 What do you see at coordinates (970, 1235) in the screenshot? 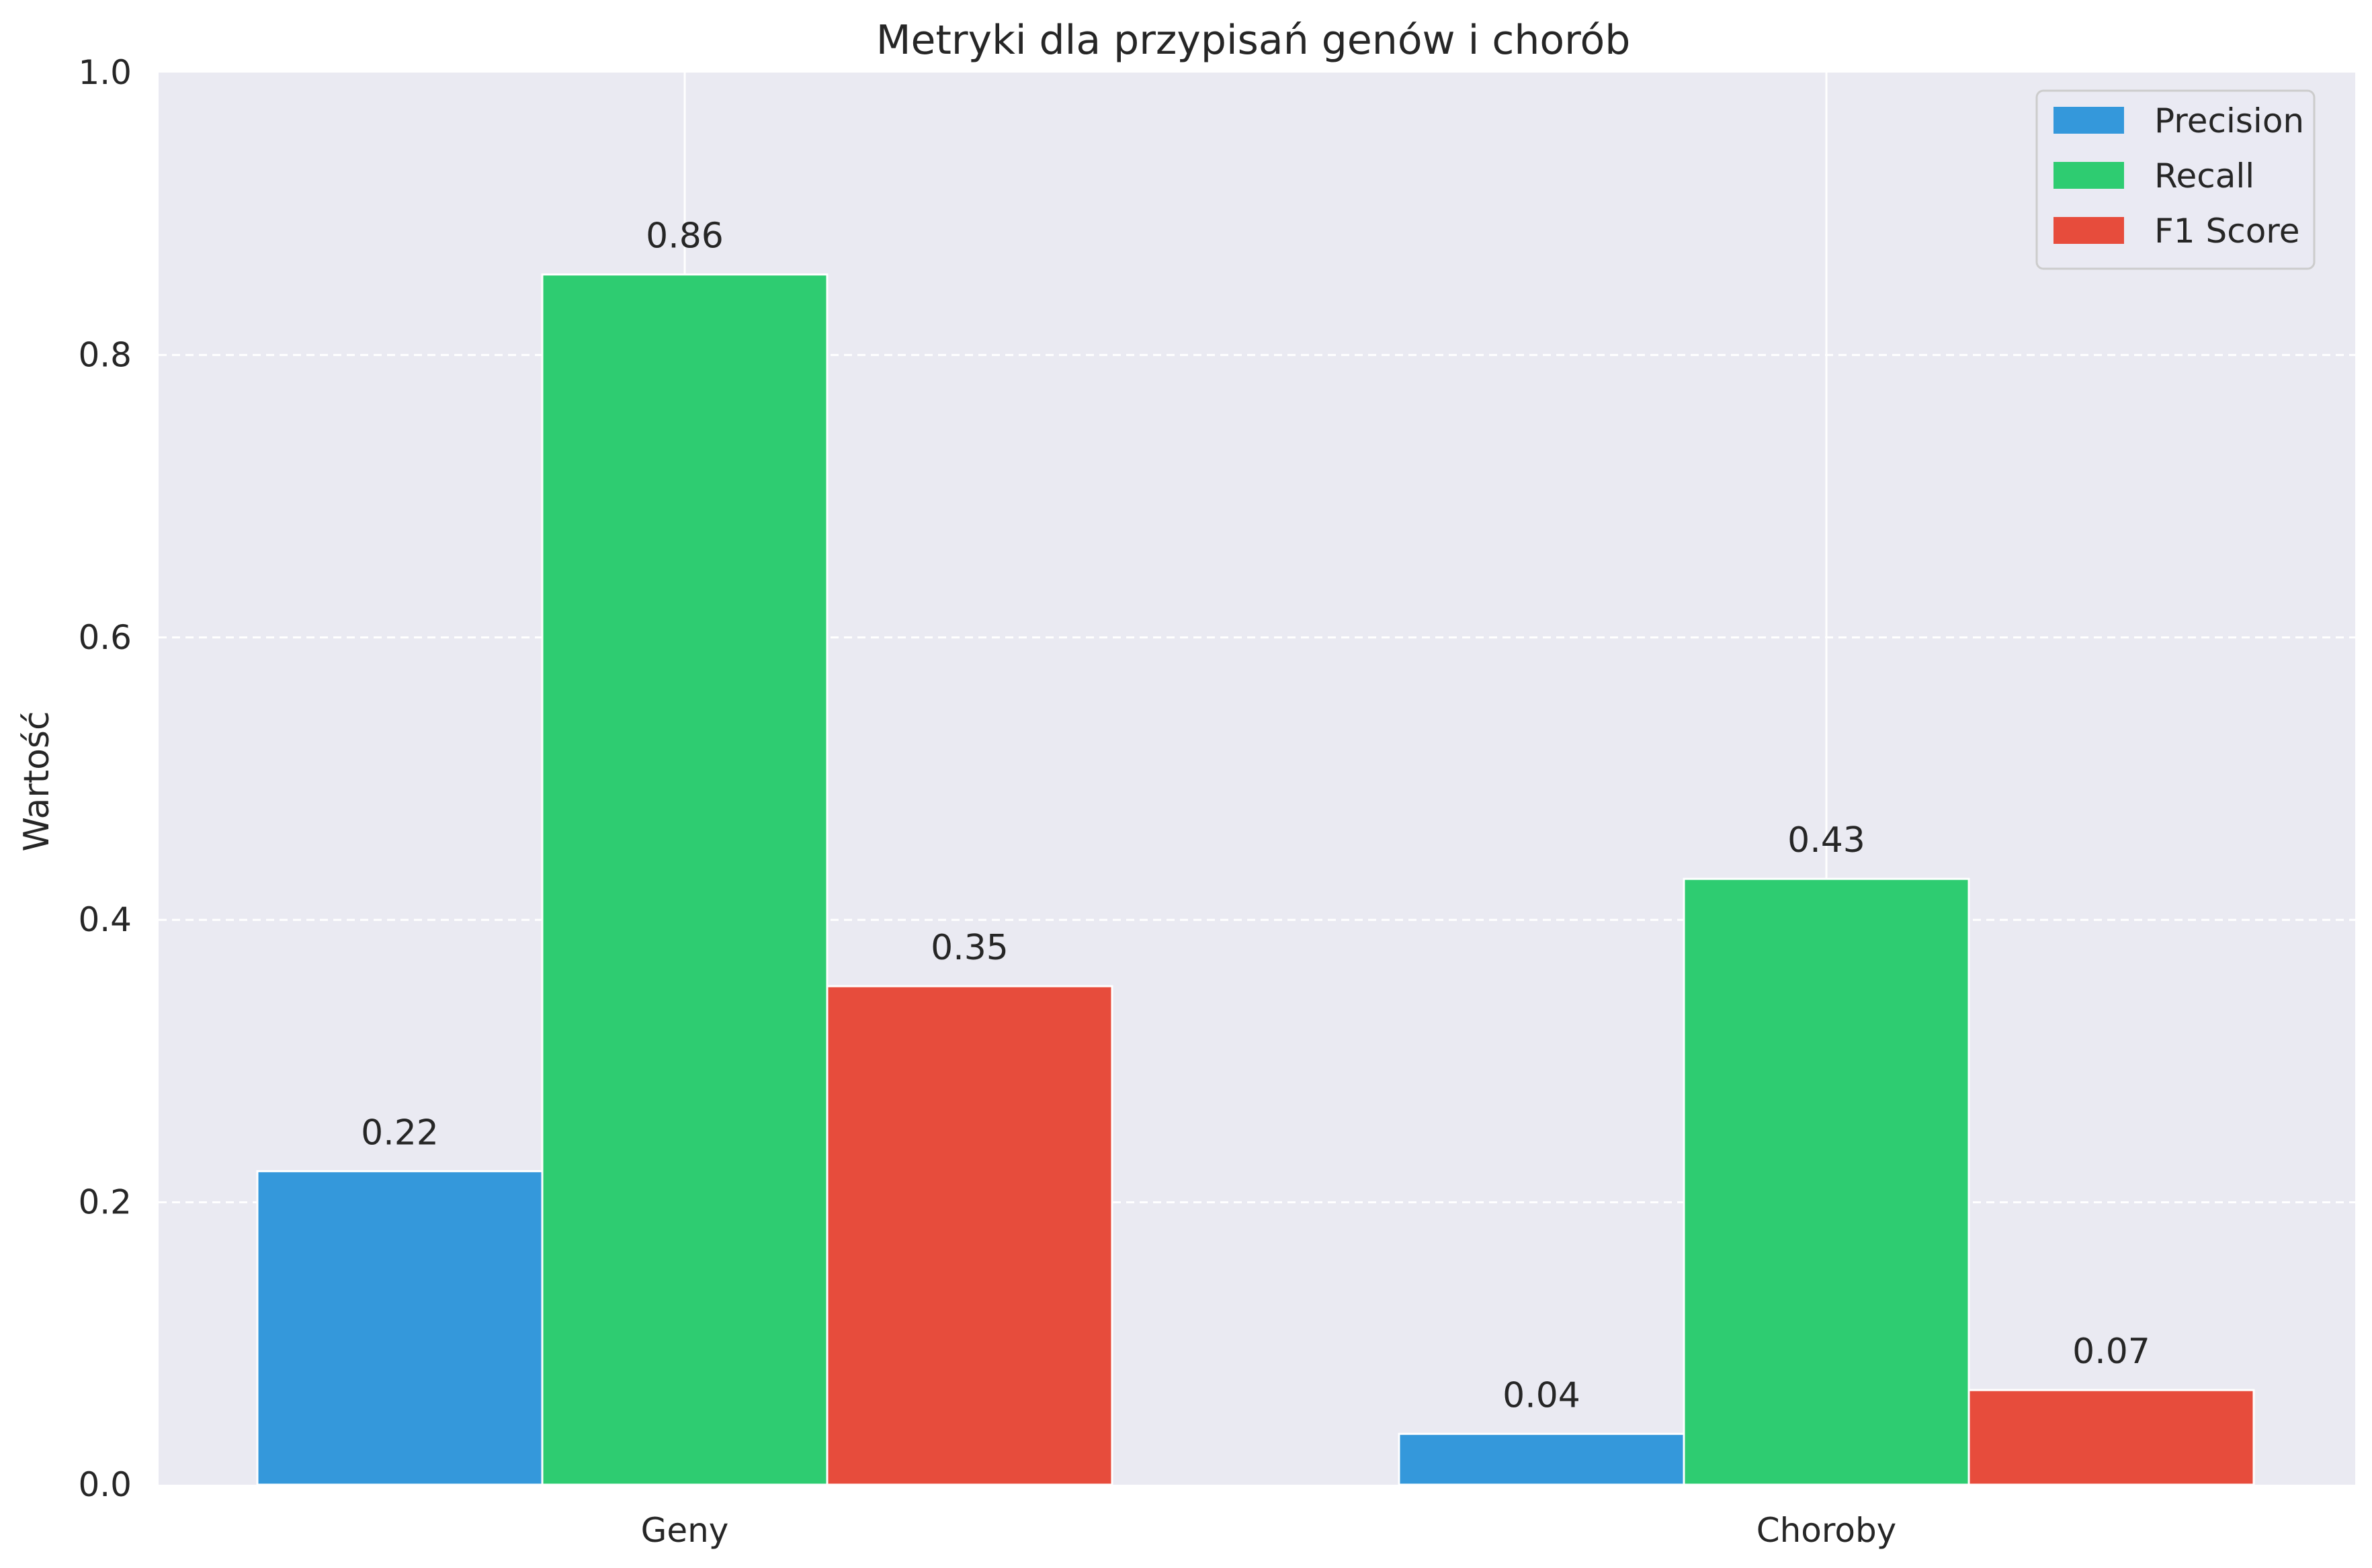
I see `bar-f1-score-geny` at bounding box center [970, 1235].